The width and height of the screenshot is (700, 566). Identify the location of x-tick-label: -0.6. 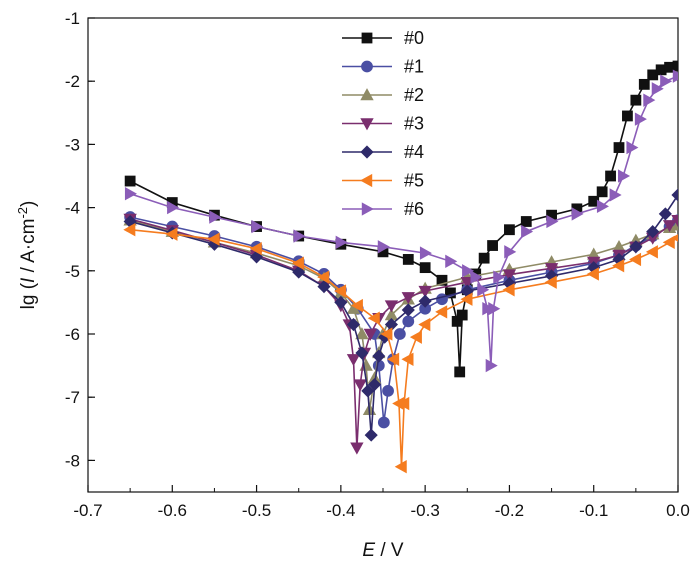
(172, 510).